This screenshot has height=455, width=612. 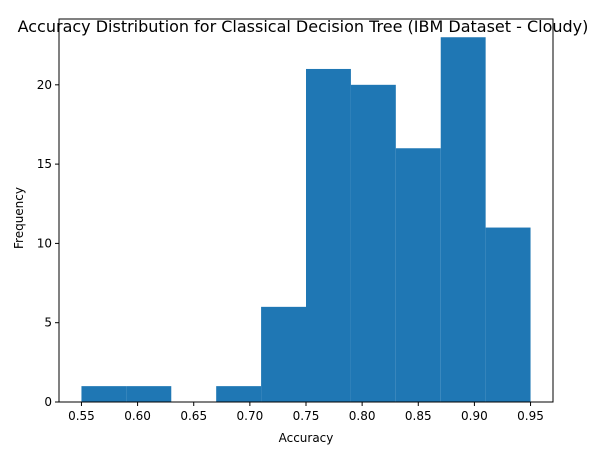 I want to click on y-tick-label: 0, so click(x=48, y=402).